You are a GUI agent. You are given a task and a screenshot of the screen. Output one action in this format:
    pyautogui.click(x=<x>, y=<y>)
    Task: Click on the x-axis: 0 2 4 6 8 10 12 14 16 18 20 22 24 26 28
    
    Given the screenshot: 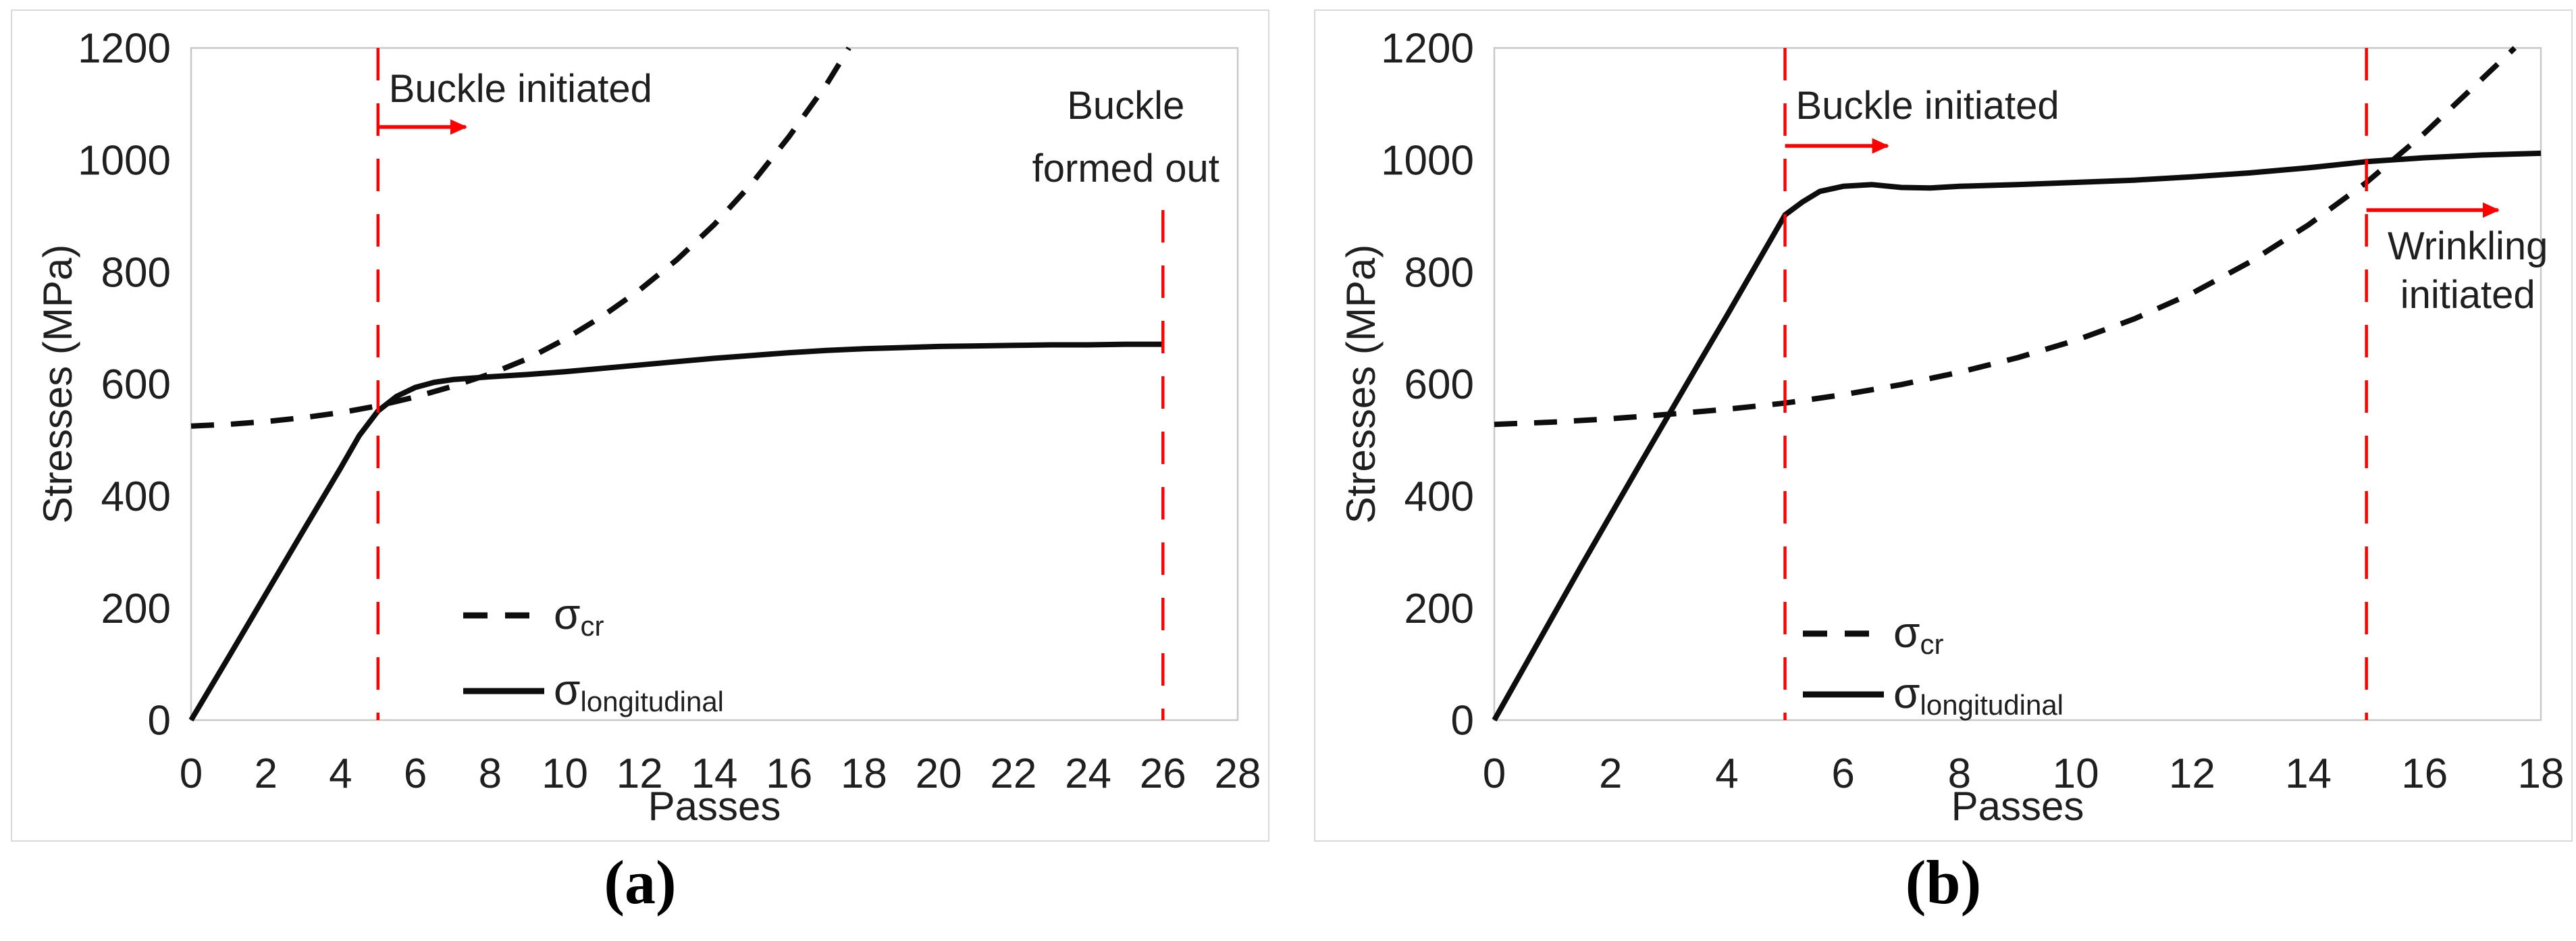 What is the action you would take?
    pyautogui.click(x=720, y=774)
    